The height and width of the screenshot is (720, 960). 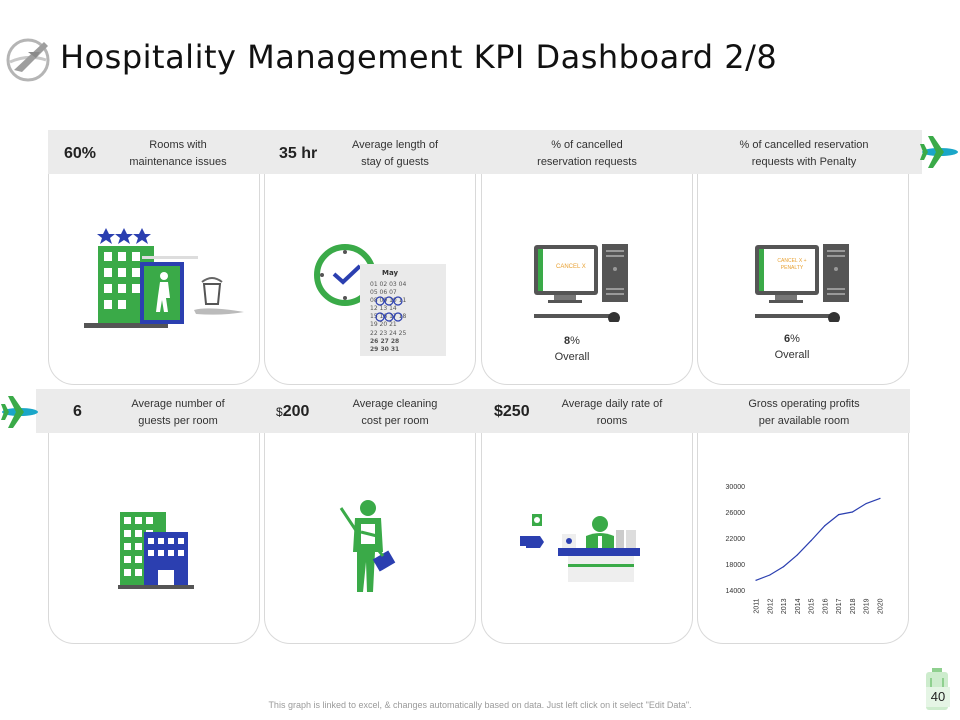 What do you see at coordinates (867, 606) in the screenshot?
I see `x-tick-label: 2019` at bounding box center [867, 606].